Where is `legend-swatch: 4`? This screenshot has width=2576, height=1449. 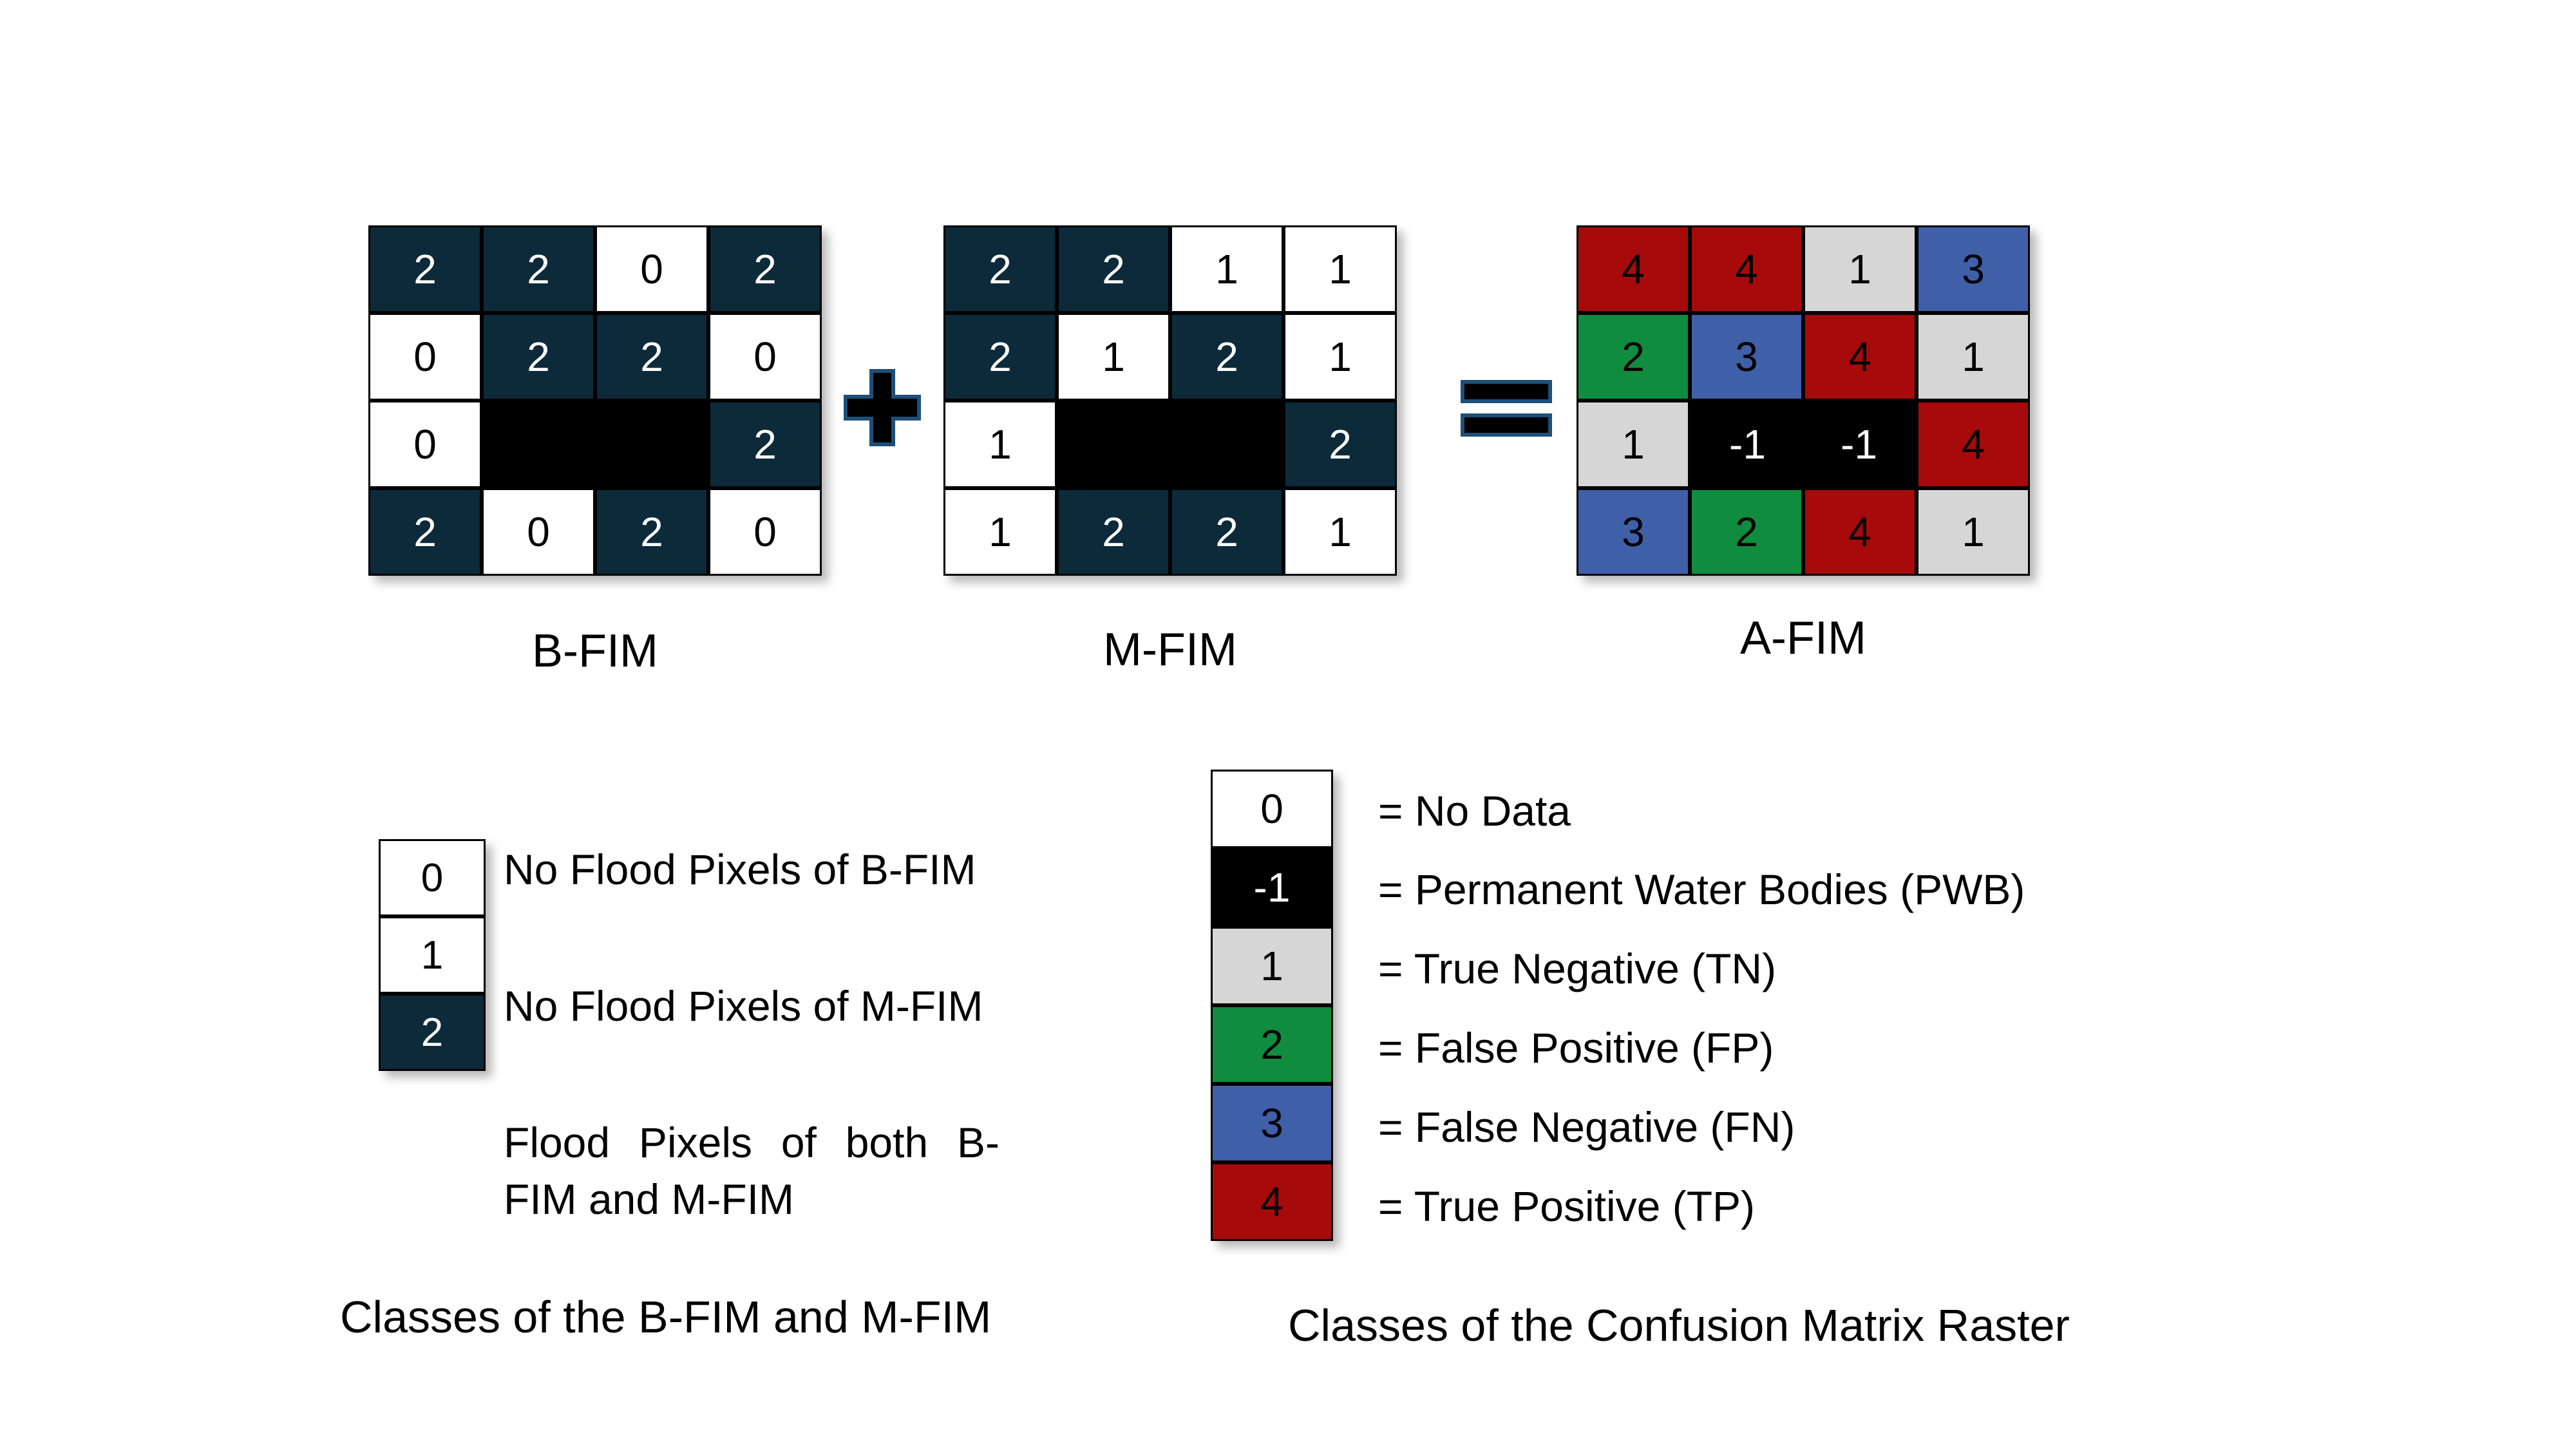 legend-swatch: 4 is located at coordinates (1272, 1201).